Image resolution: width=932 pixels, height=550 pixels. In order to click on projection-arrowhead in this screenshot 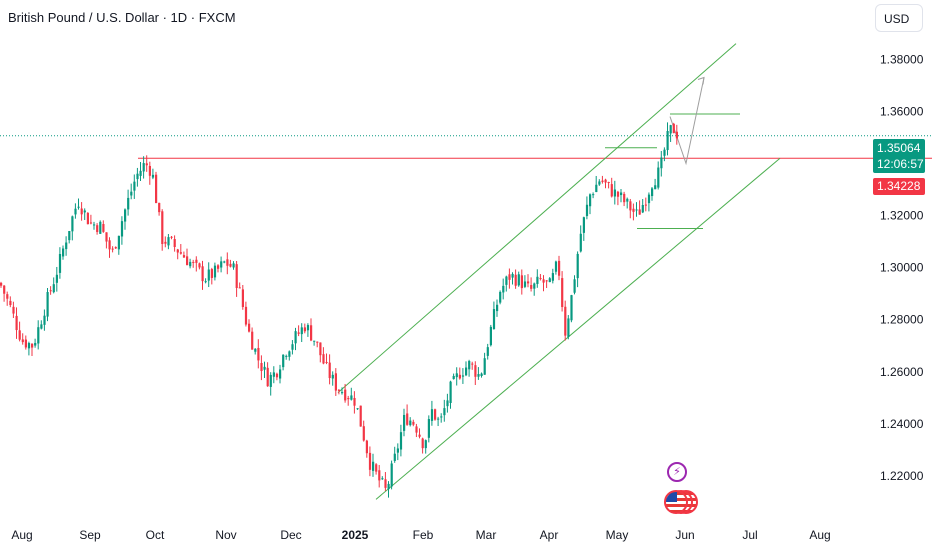, I will do `click(701, 80)`.